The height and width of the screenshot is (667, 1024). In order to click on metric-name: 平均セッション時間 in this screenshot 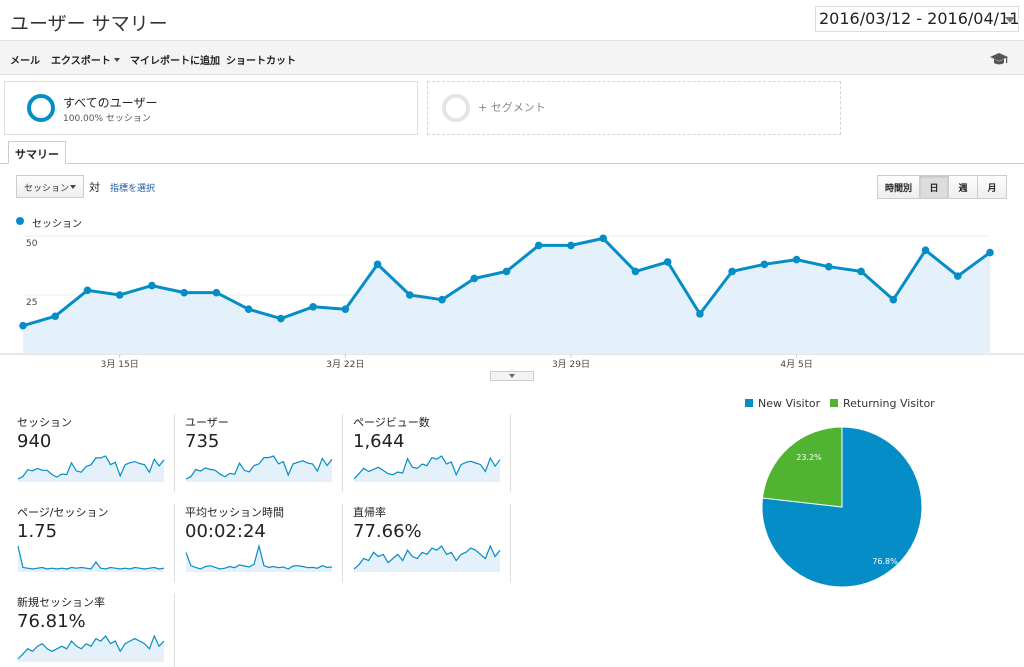, I will do `click(234, 512)`.